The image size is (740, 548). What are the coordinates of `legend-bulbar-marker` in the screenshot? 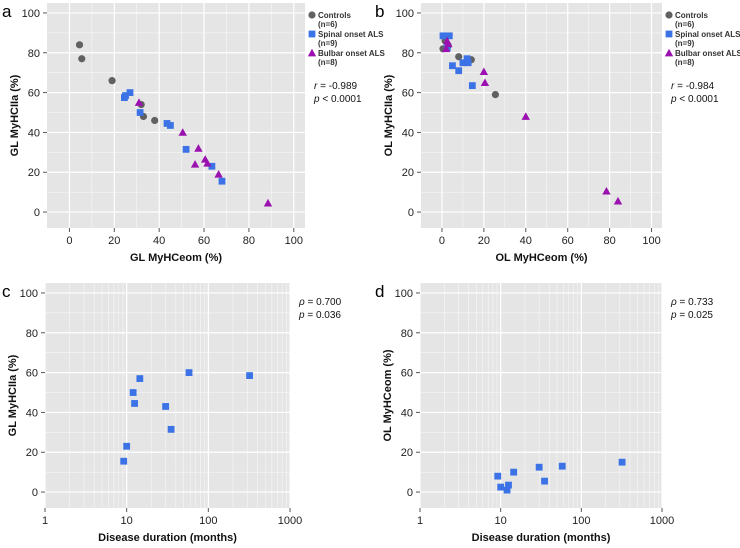 It's located at (669, 52).